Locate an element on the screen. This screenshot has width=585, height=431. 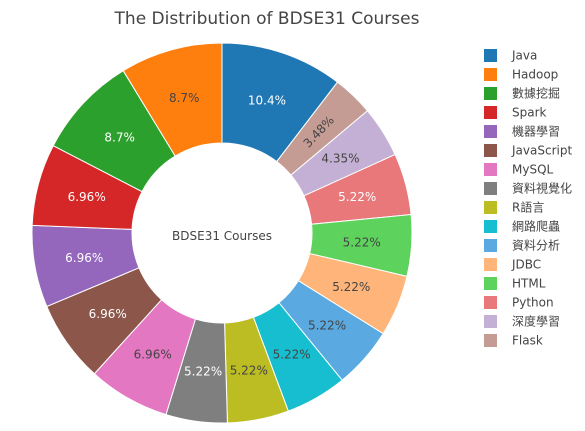
chart-title: The Distribution of BDSE31 Courses is located at coordinates (267, 19).